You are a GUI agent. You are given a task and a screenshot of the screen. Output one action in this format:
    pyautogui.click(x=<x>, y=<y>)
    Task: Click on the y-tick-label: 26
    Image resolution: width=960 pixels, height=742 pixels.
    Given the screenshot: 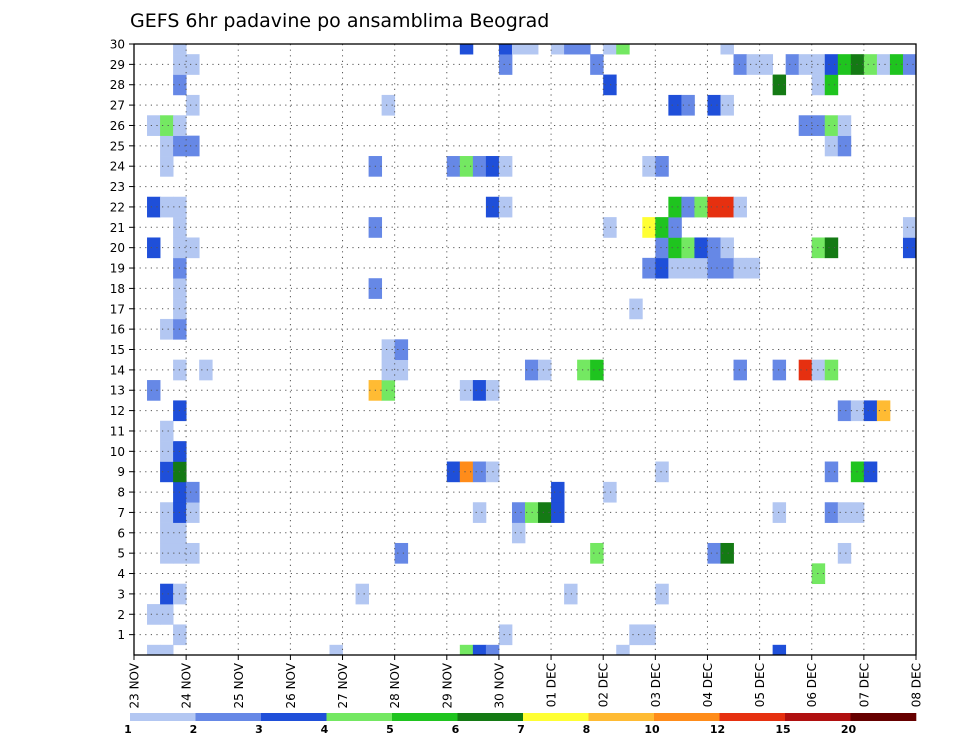 What is the action you would take?
    pyautogui.click(x=117, y=126)
    